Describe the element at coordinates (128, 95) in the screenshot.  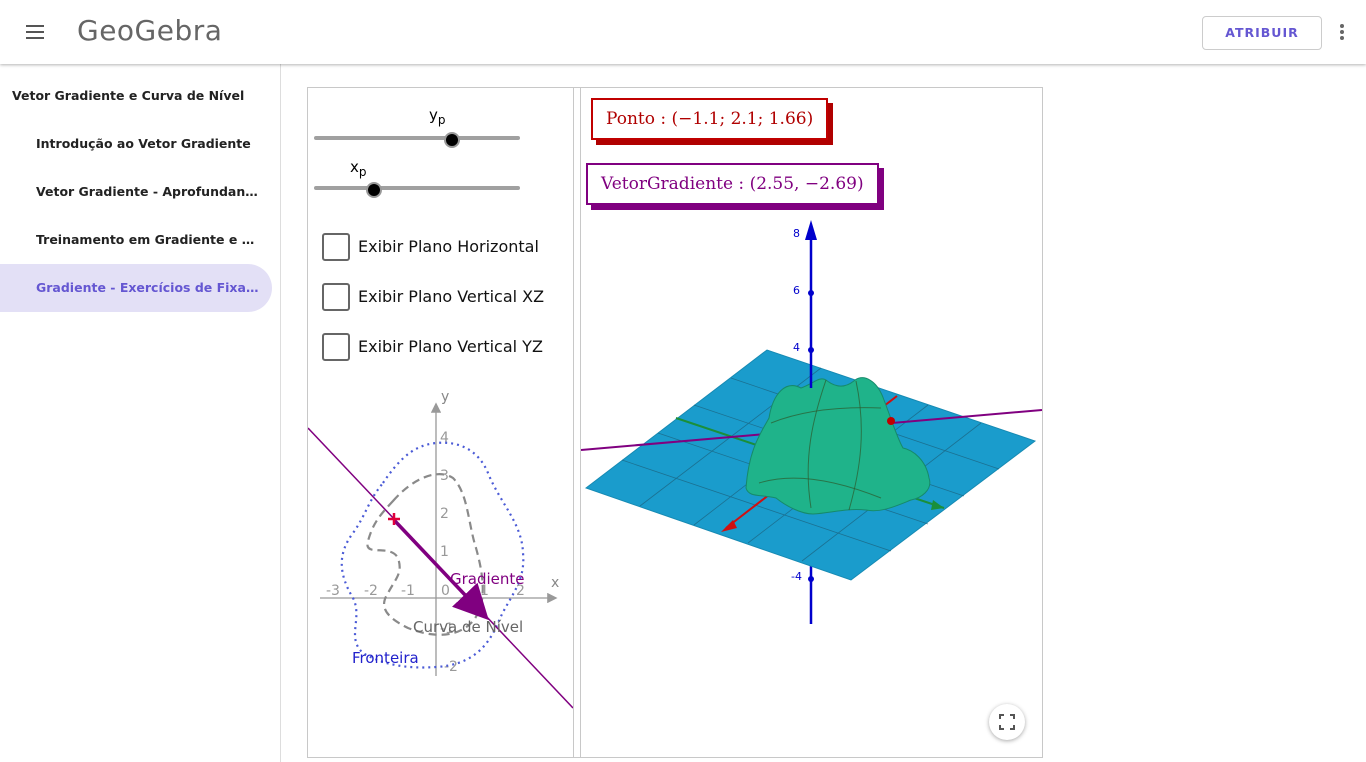
I see `book-title: Vetor Gradiente e Curva de Nível` at that location.